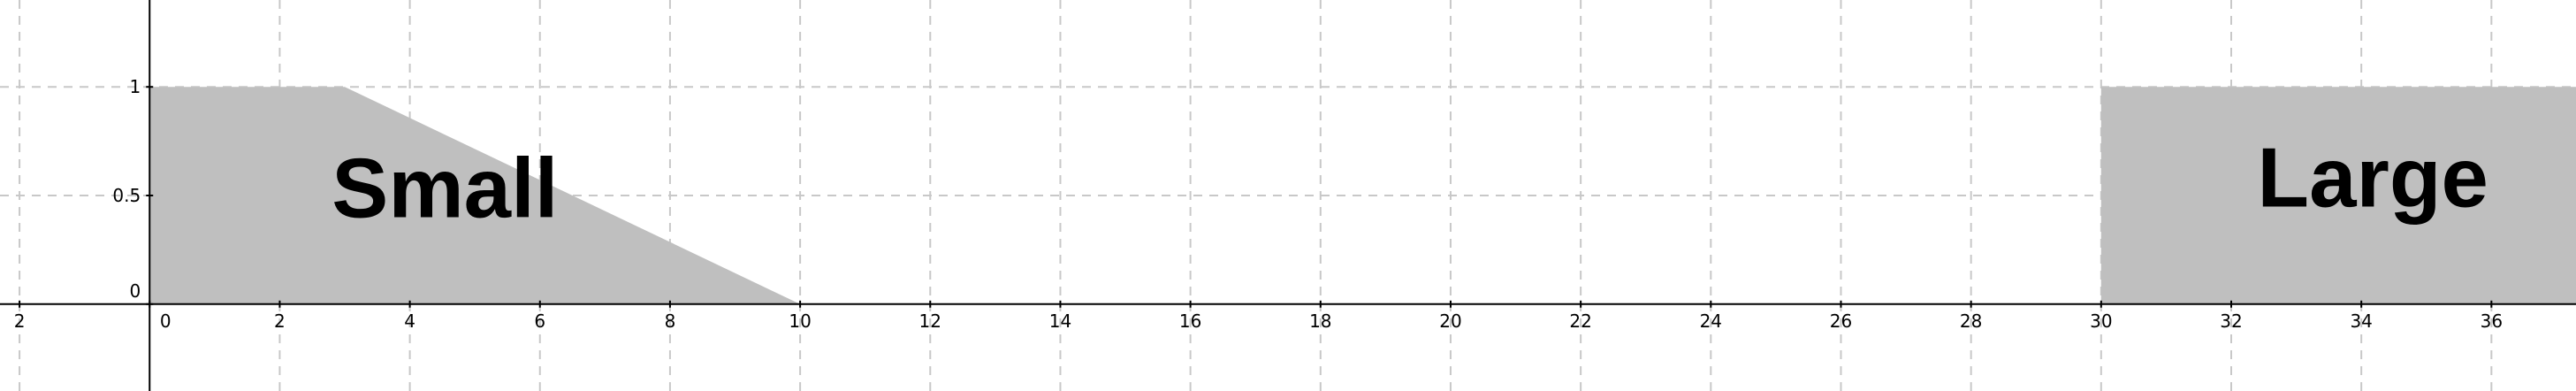 This screenshot has height=391, width=2576. What do you see at coordinates (800, 321) in the screenshot?
I see `x-tick-label: 10` at bounding box center [800, 321].